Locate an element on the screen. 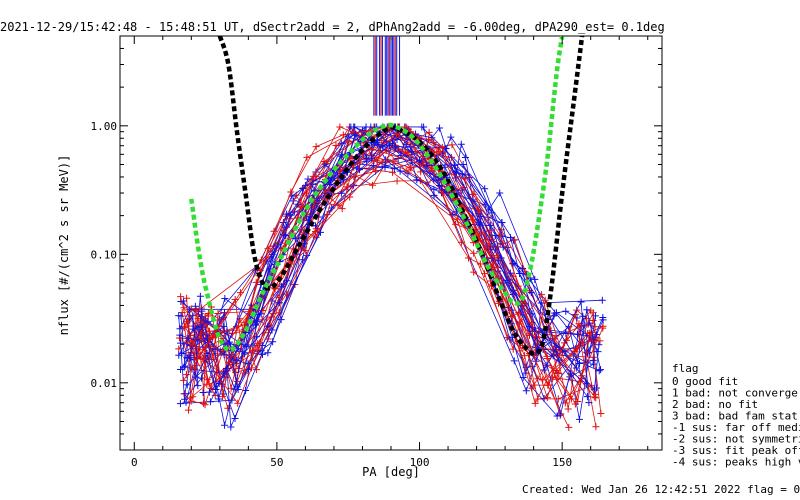 The width and height of the screenshot is (800, 500). y-tick-label: 0.10 is located at coordinates (104, 254).